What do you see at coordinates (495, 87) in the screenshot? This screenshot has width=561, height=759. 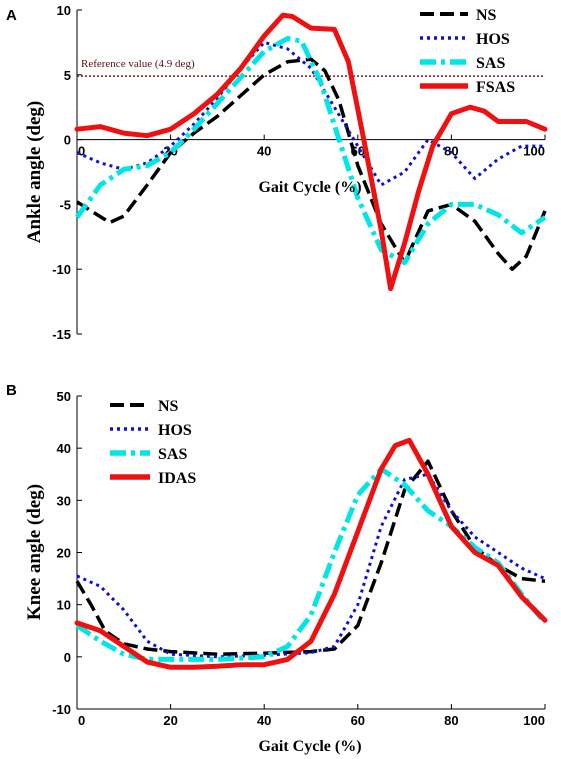 I see `legend-label-fsas: FSAS` at bounding box center [495, 87].